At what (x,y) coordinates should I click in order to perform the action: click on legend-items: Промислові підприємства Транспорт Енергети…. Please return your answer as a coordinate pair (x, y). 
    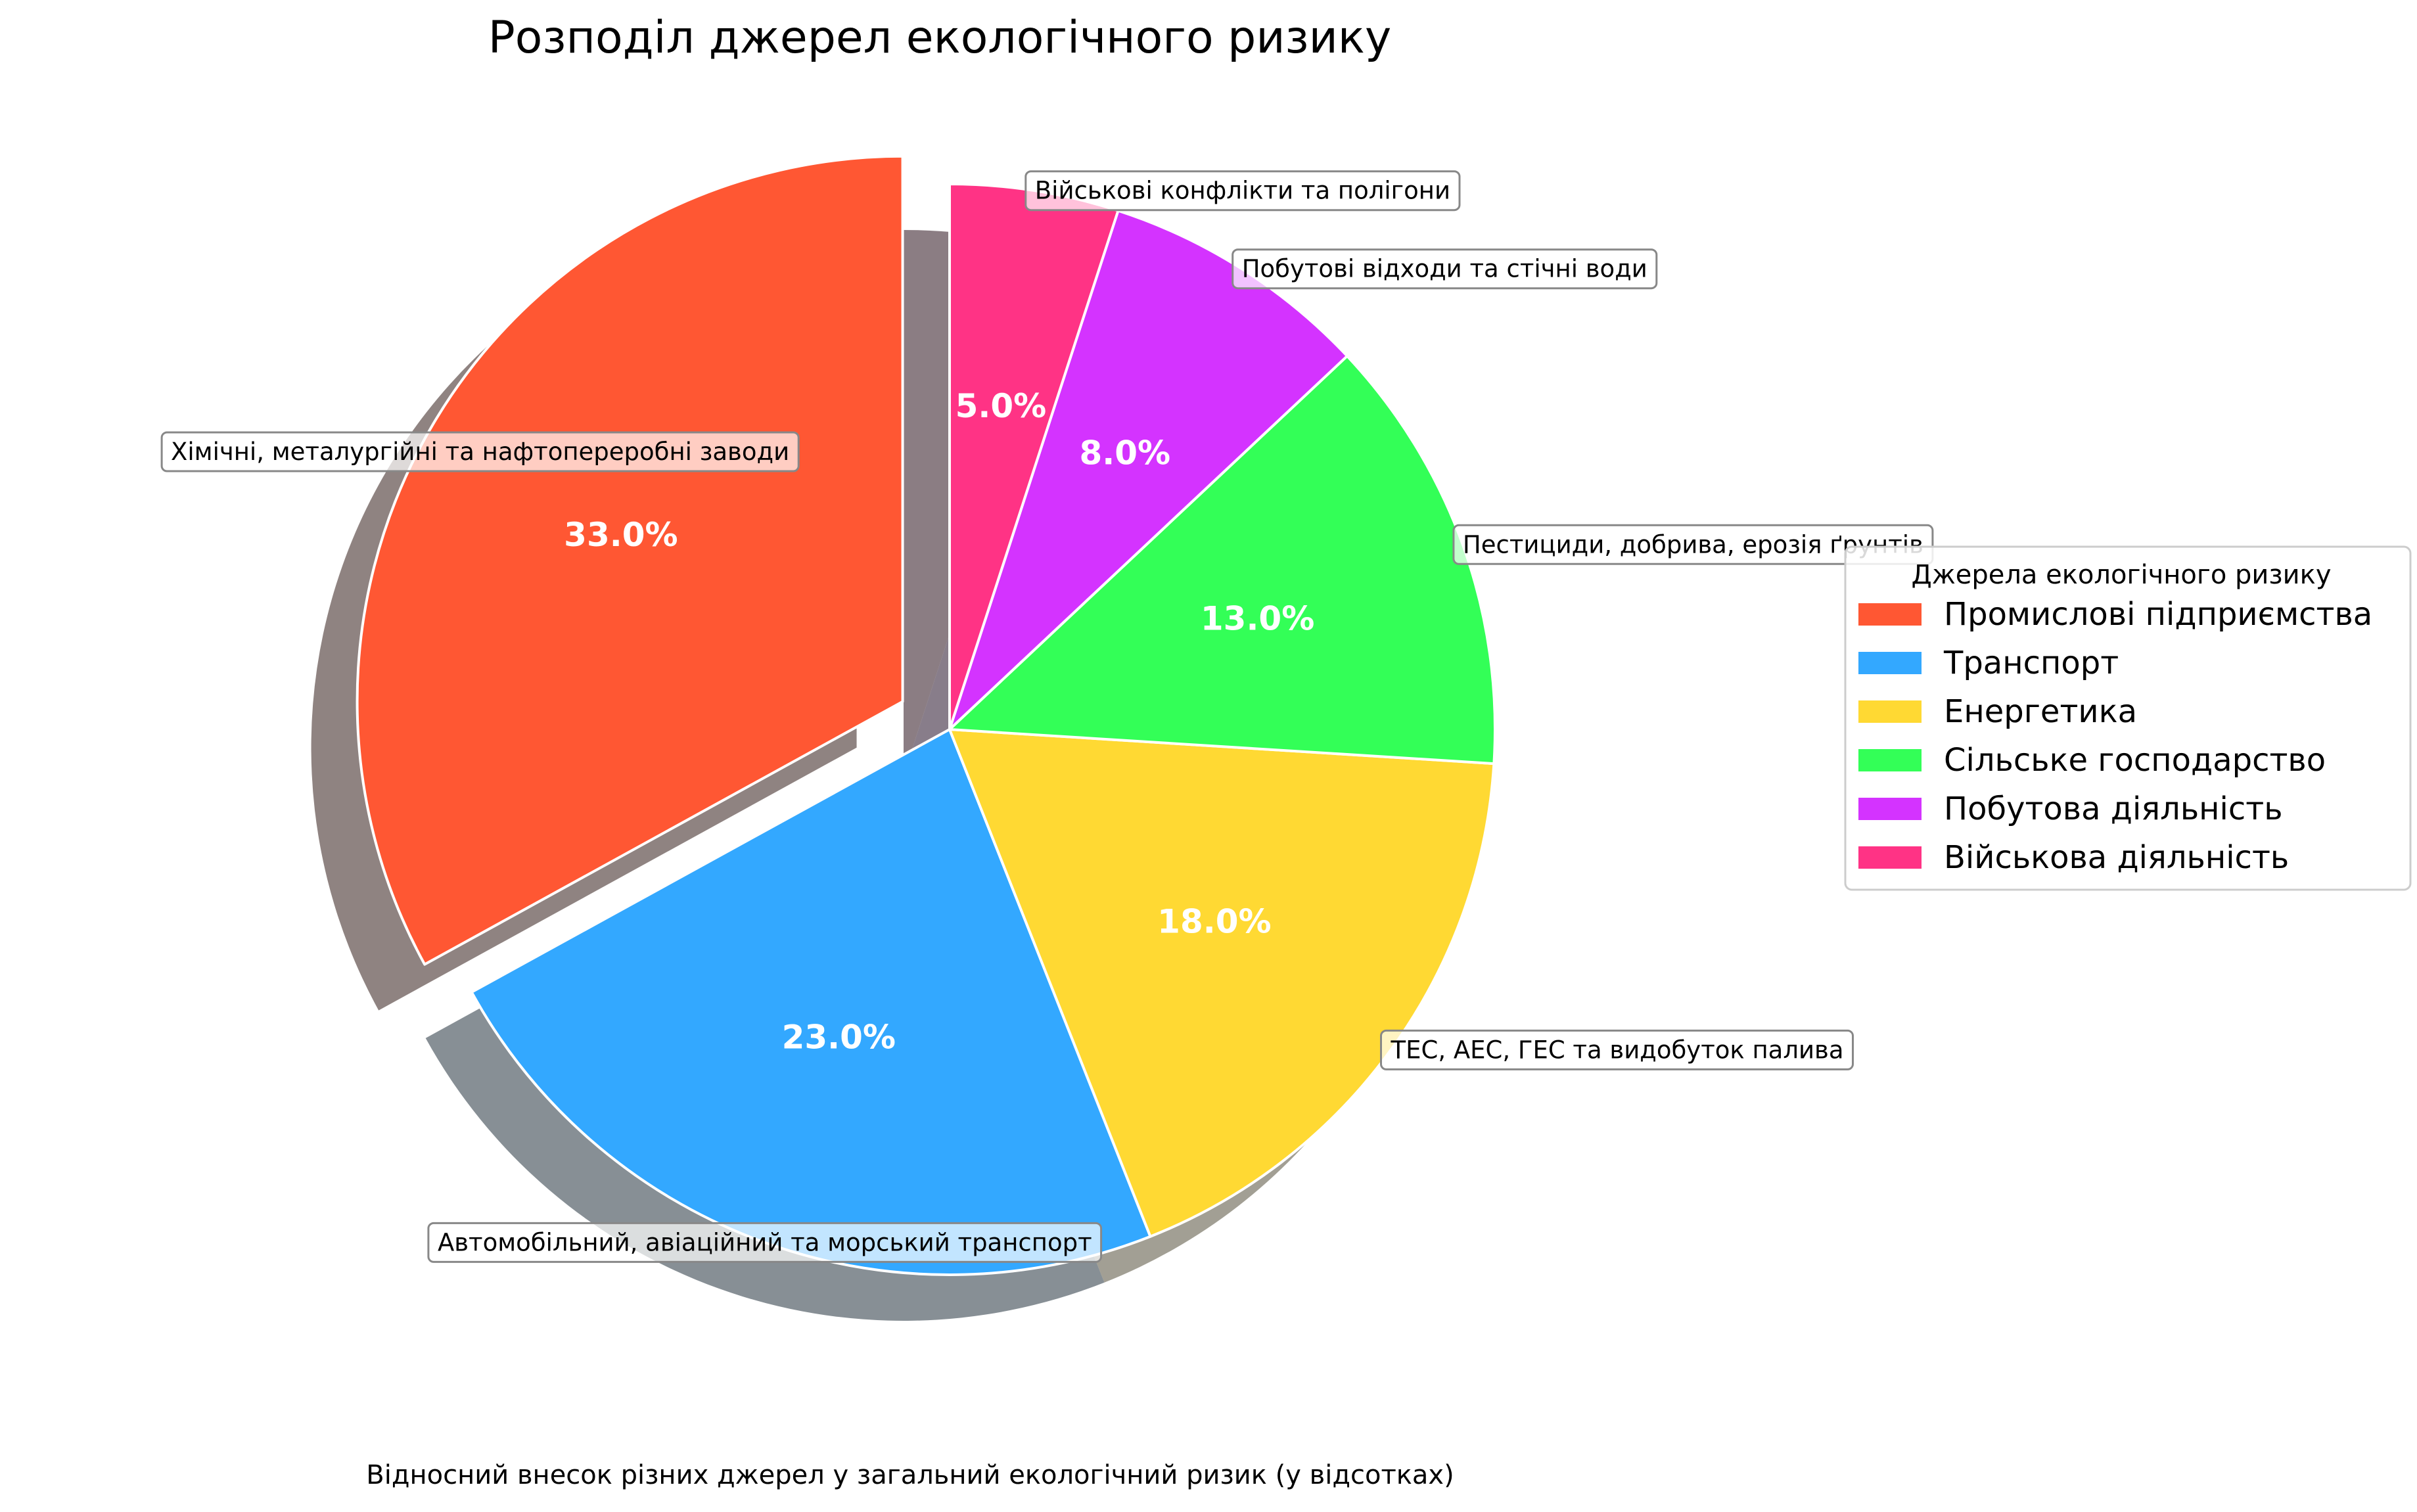
    Looking at the image, I should click on (2115, 736).